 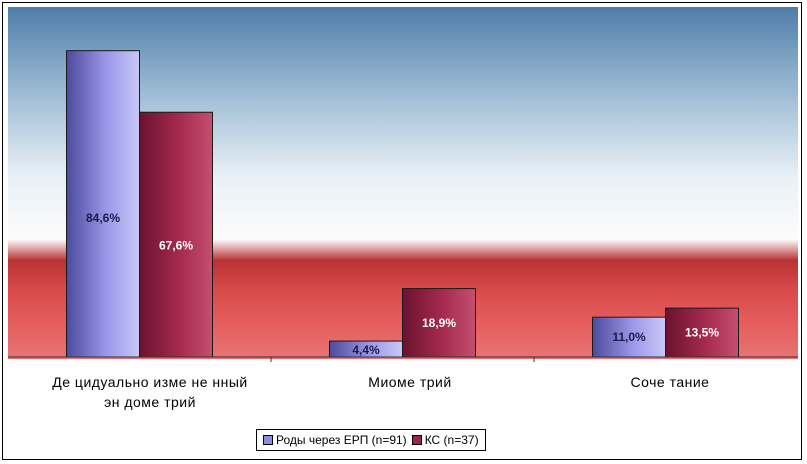 I want to click on data-label-ks-1: 18,9%, so click(x=439, y=323).